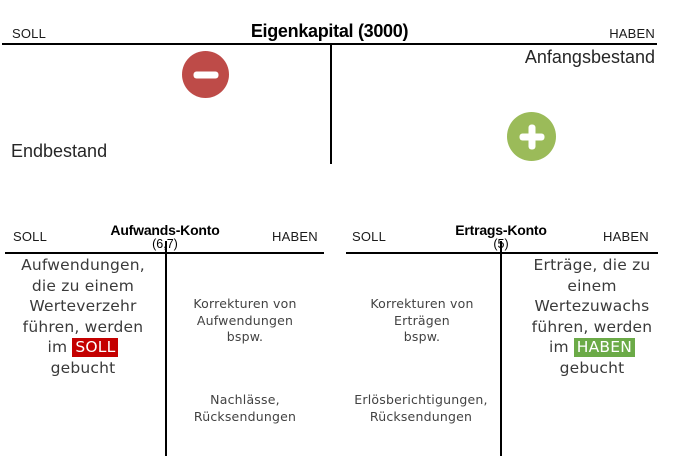 Image resolution: width=686 pixels, height=456 pixels. I want to click on aufwand-haben-label: HABEN, so click(295, 236).